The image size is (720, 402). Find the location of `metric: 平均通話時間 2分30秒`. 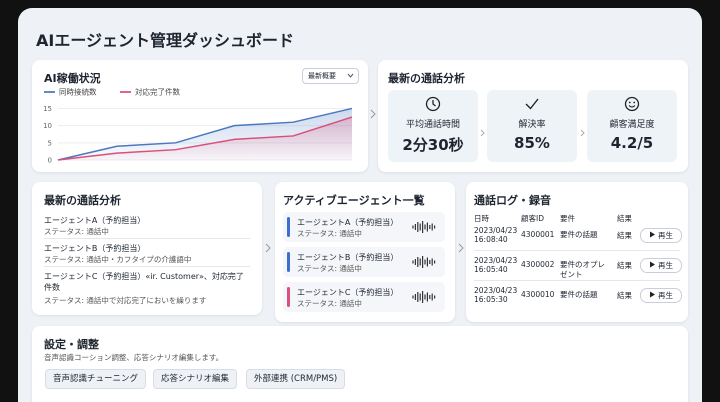

metric: 平均通話時間 2分30秒 is located at coordinates (433, 126).